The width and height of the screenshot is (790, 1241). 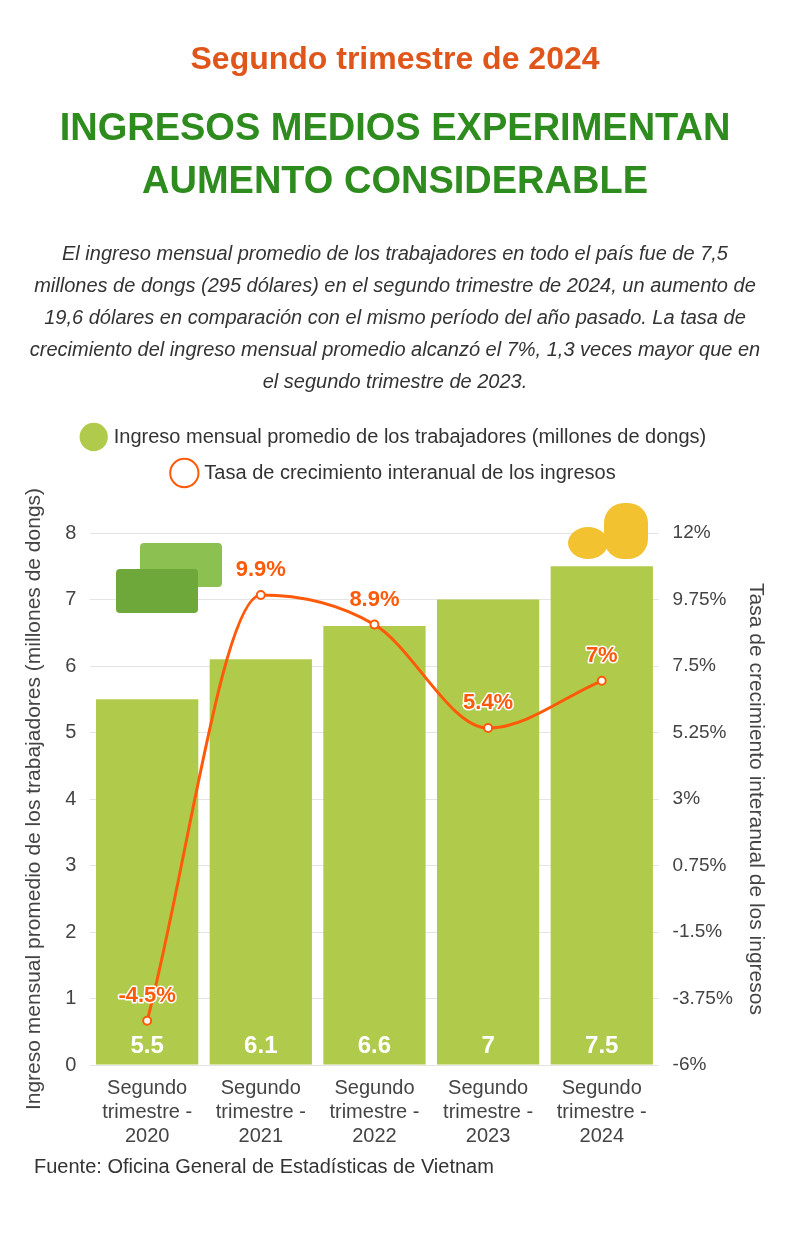 I want to click on y2-tick-label: -1.5%, so click(x=697, y=931).